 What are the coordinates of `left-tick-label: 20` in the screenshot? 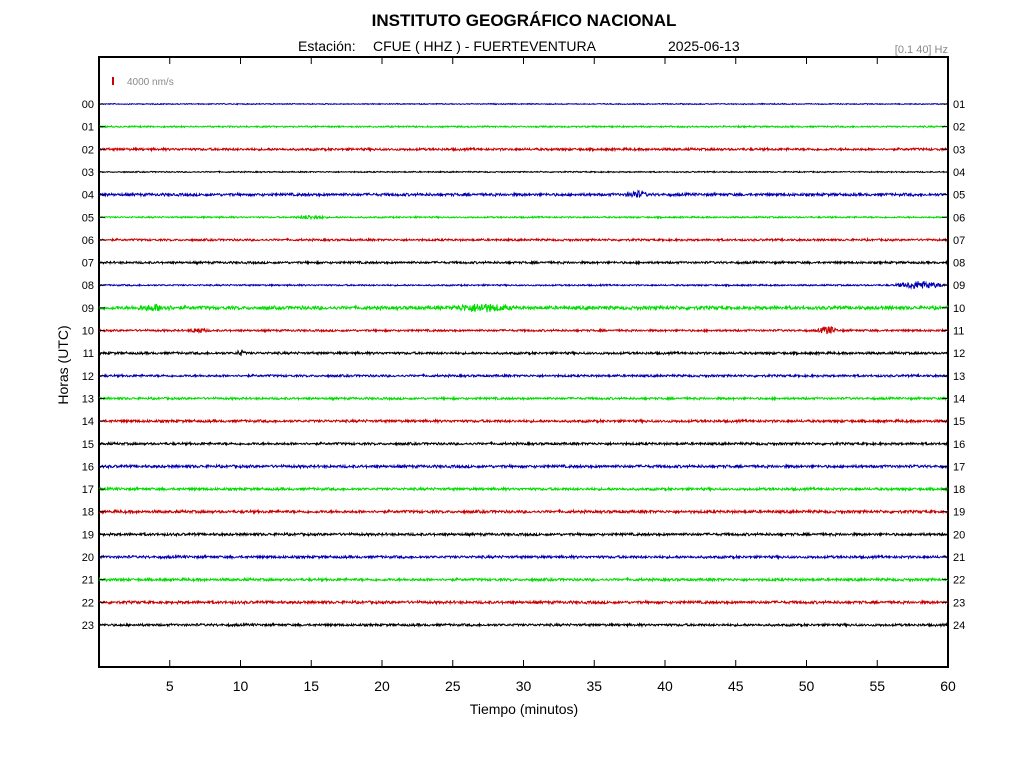 It's located at (88, 558).